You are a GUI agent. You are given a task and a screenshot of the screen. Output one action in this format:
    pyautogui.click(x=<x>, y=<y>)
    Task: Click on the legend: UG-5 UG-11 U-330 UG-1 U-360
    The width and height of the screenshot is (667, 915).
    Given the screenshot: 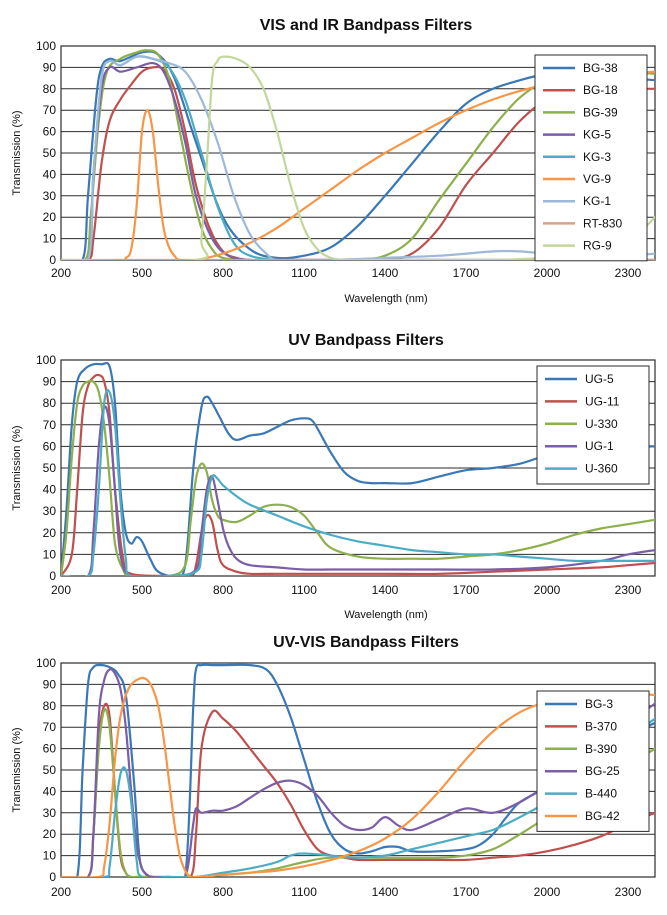 What is the action you would take?
    pyautogui.click(x=593, y=425)
    